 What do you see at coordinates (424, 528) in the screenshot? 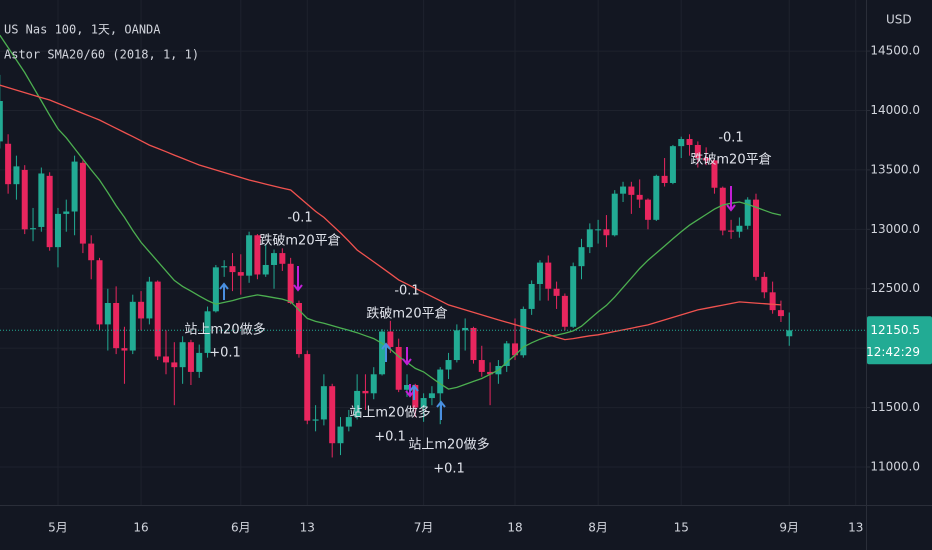
I see `x-tick-label: 7月` at bounding box center [424, 528].